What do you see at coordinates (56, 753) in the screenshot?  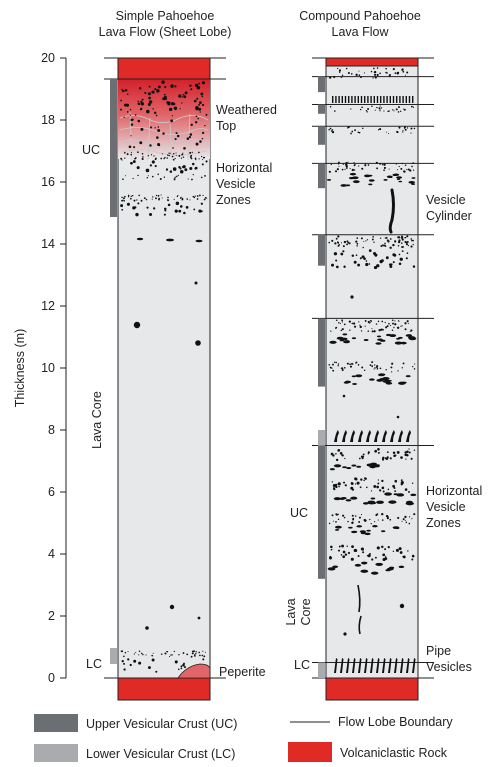 I see `legend-lc-swatch` at bounding box center [56, 753].